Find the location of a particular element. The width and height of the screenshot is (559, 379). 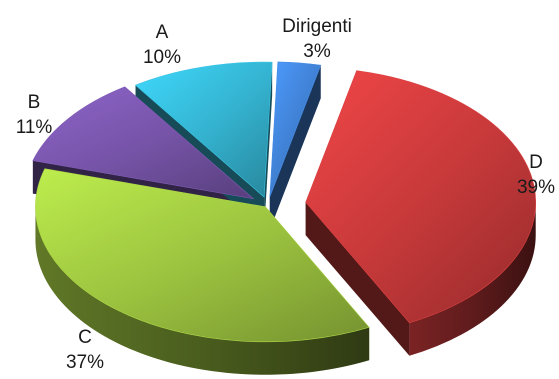

slice-name-a: A is located at coordinates (162, 32).